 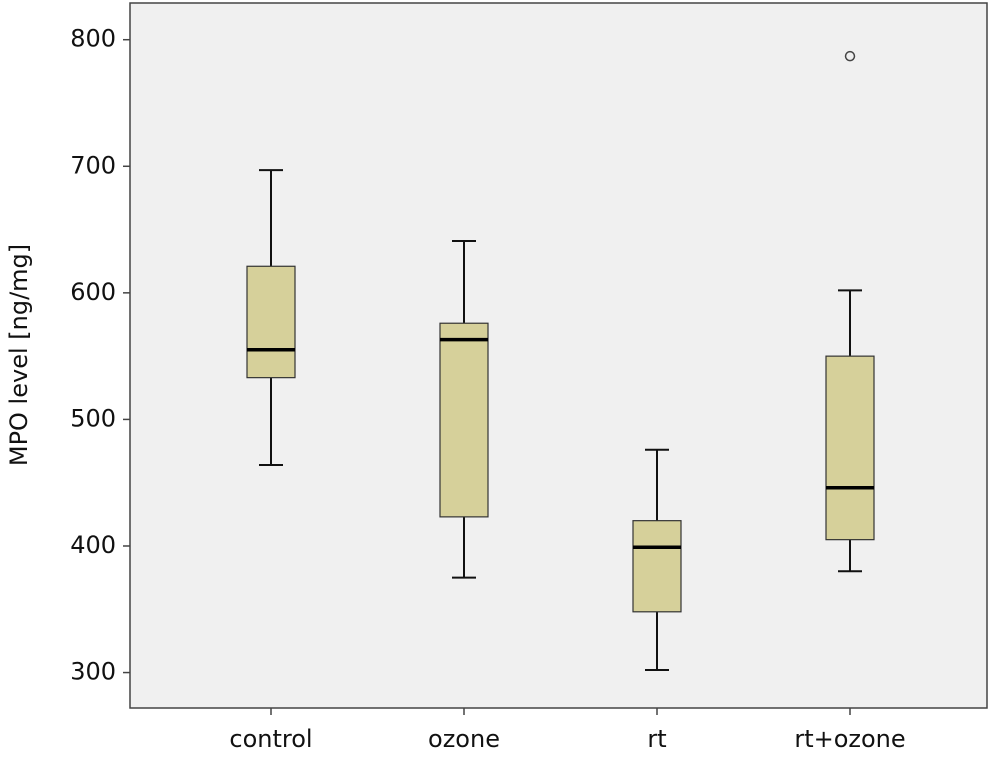 What do you see at coordinates (93, 292) in the screenshot?
I see `y-tick-label: 600` at bounding box center [93, 292].